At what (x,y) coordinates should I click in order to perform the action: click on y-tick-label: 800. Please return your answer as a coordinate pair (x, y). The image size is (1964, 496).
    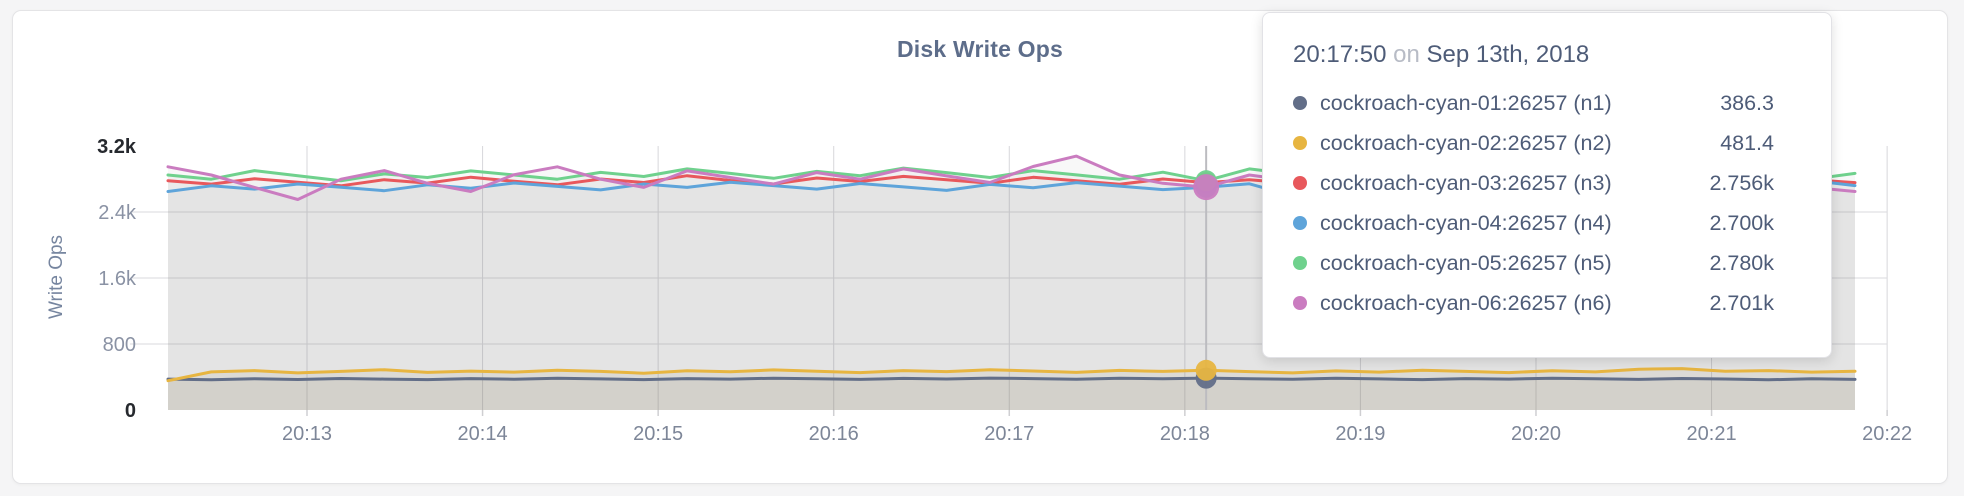
    Looking at the image, I should click on (119, 345).